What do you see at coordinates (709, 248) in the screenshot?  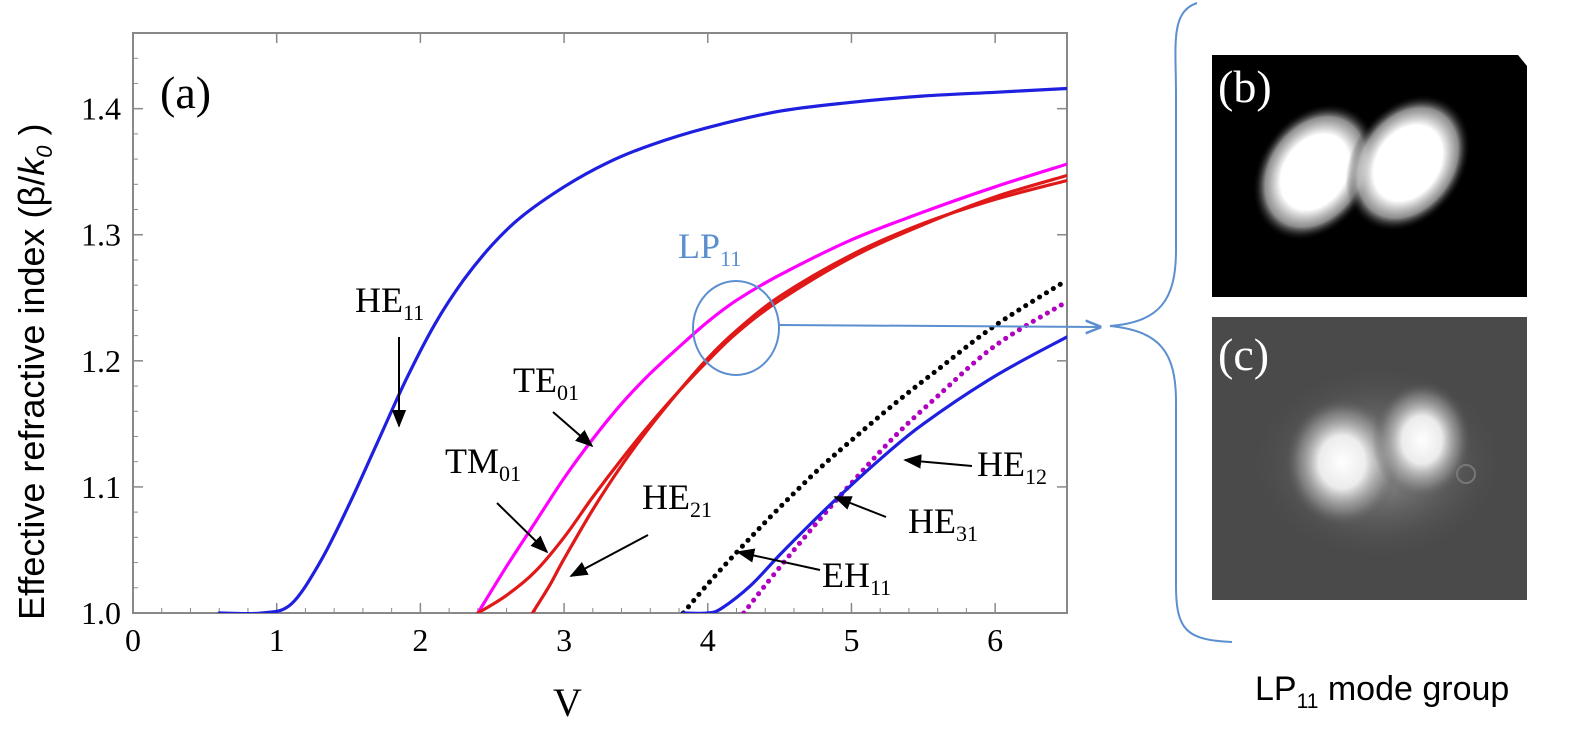 I see `annotation-lp11: LP11` at bounding box center [709, 248].